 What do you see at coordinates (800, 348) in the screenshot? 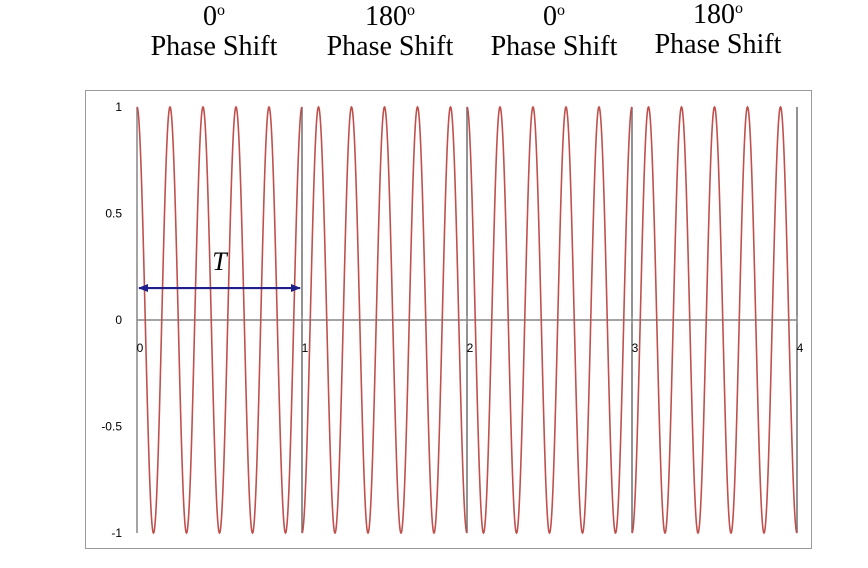
I see `x-tick-label: 4` at bounding box center [800, 348].